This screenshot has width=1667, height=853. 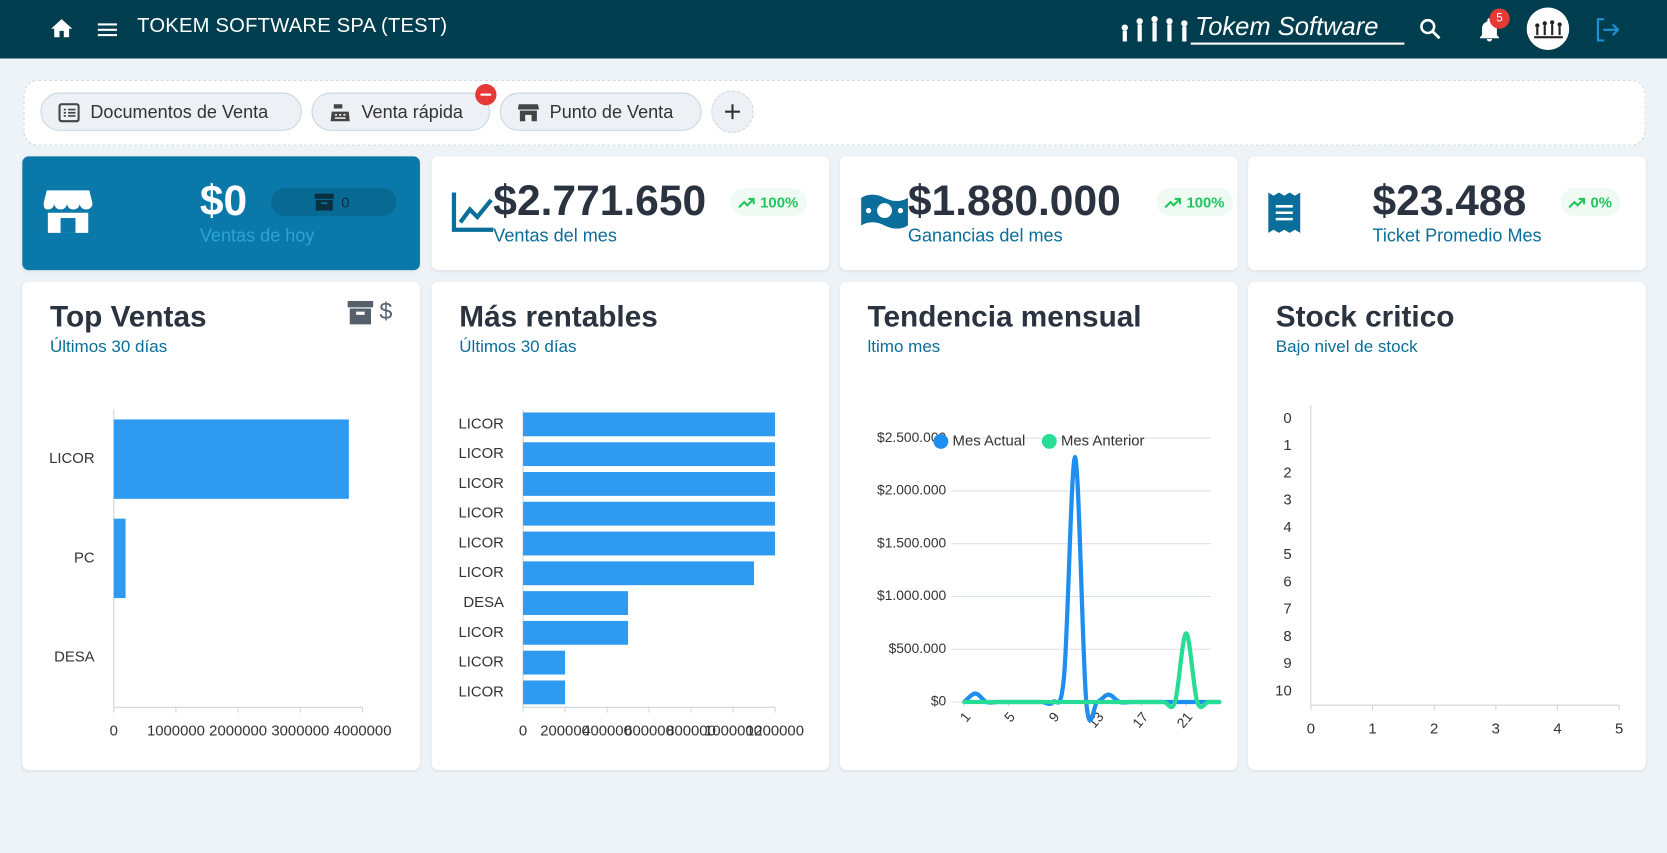 What do you see at coordinates (300, 732) in the screenshot?
I see `x-tick-label: 3000000` at bounding box center [300, 732].